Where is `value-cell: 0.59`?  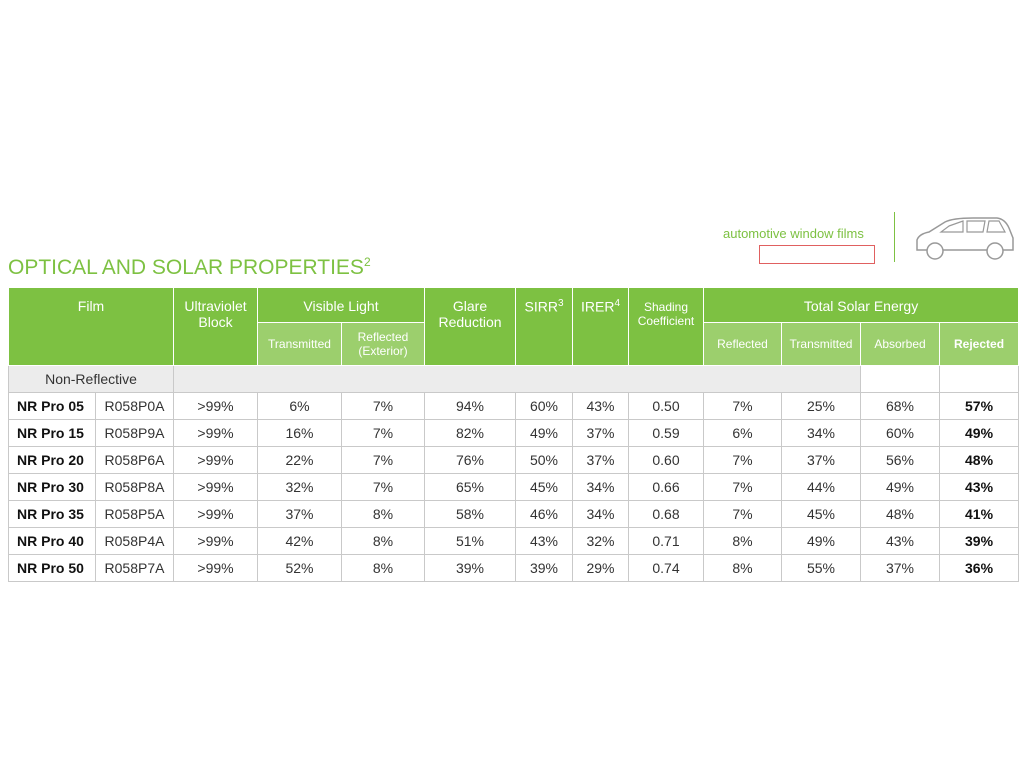 value-cell: 0.59 is located at coordinates (666, 433).